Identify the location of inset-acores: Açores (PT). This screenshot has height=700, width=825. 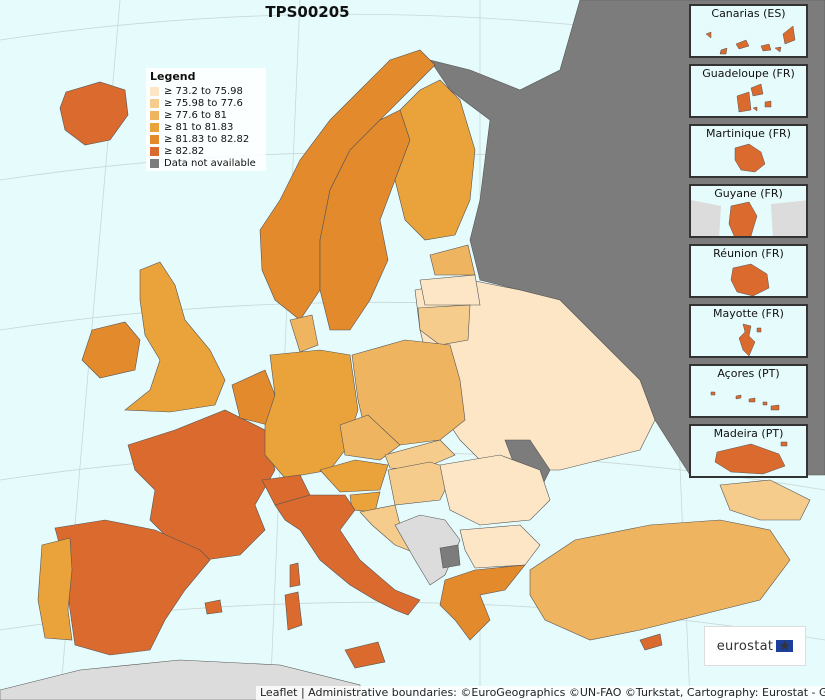
(748, 391).